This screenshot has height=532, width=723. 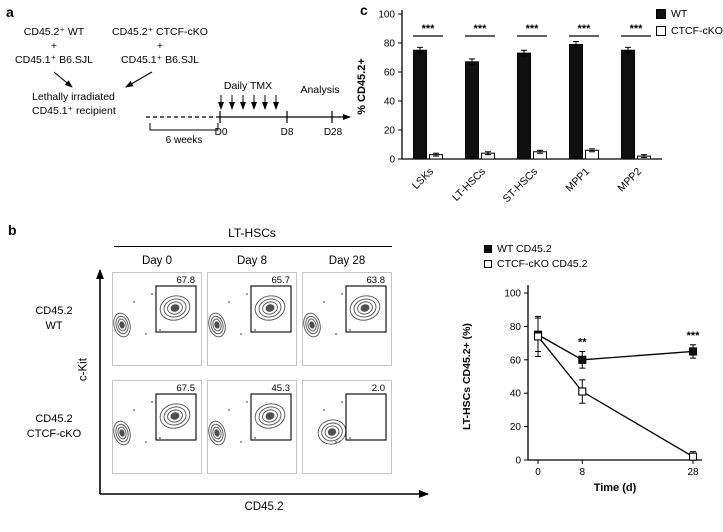 I want to click on duration-label: 6 weeks, so click(x=184, y=140).